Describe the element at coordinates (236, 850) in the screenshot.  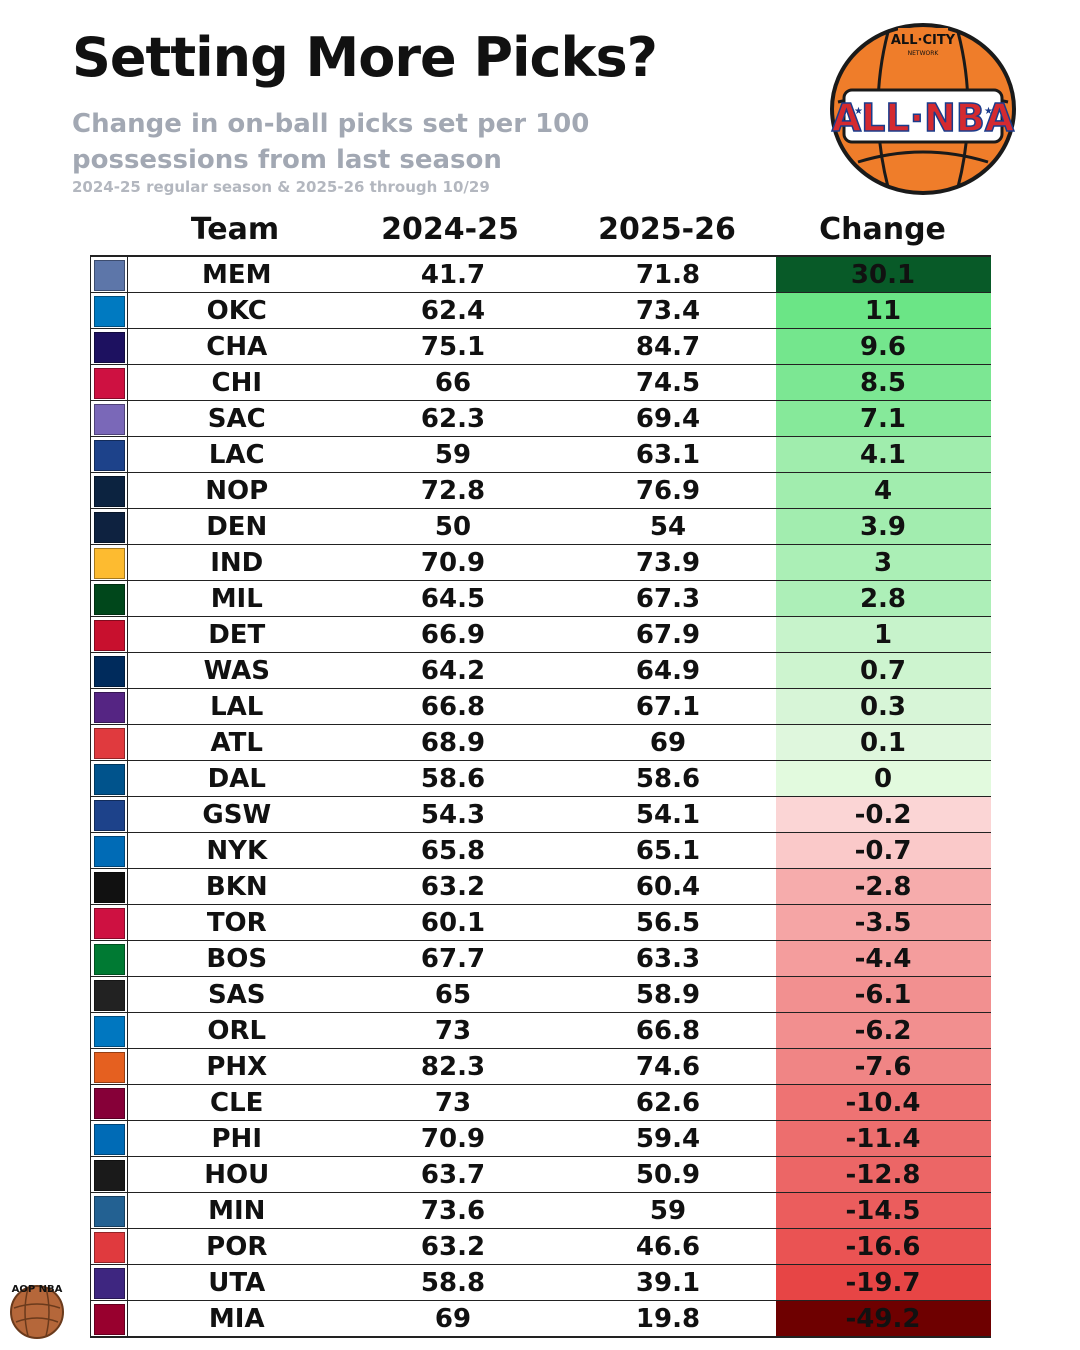
I see `team-name: NYK` at that location.